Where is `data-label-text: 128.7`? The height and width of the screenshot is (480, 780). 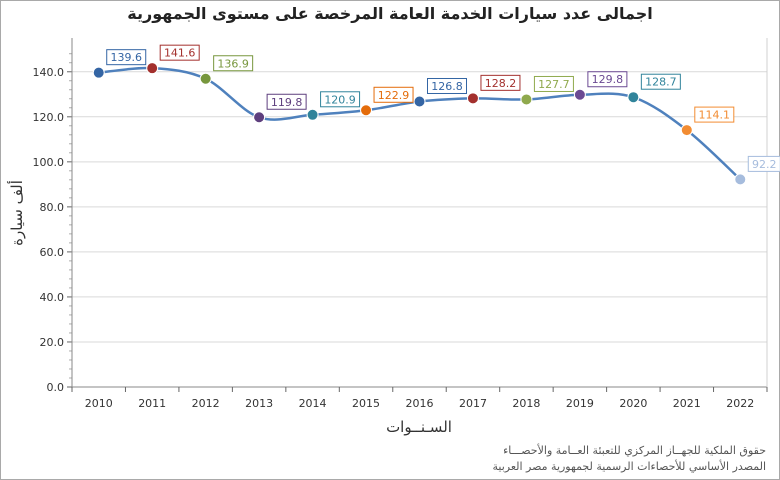
data-label-text: 128.7 is located at coordinates (661, 82).